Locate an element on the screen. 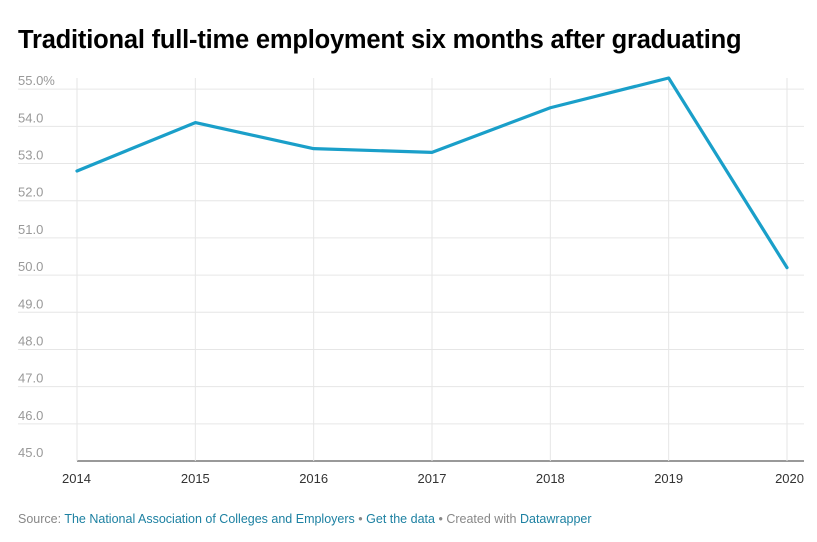 The height and width of the screenshot is (542, 817). y-tick-label: 47.0 is located at coordinates (30, 378).